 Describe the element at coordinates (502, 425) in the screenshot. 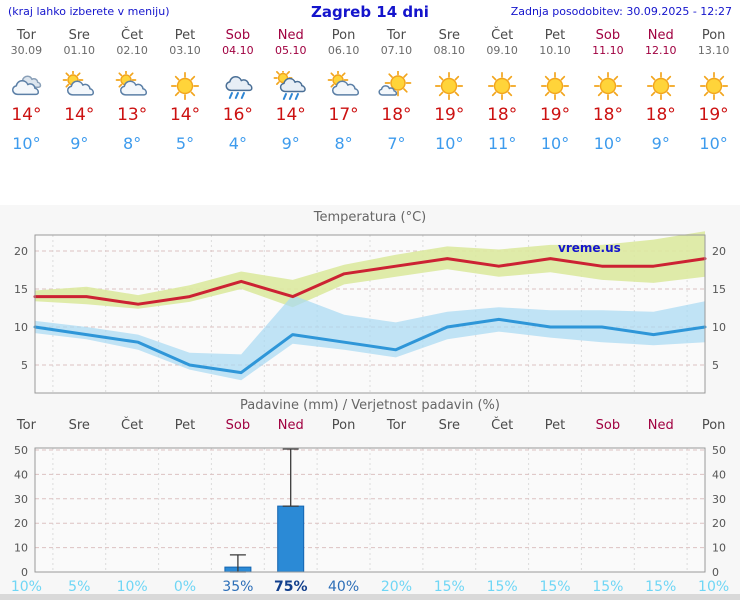

I see `precip-day-label: Čet` at that location.